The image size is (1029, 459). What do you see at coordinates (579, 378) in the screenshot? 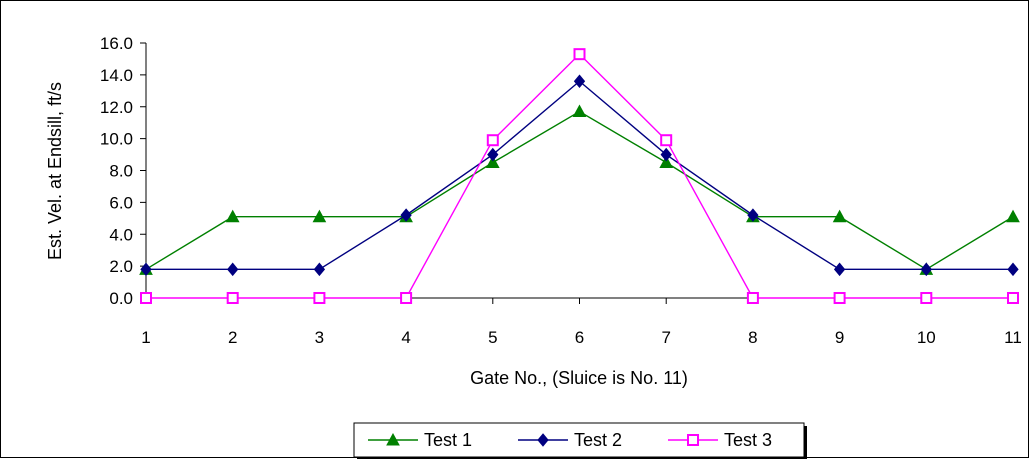
I see `x-axis-title: Gate No., (Sluice is No. 11)` at bounding box center [579, 378].